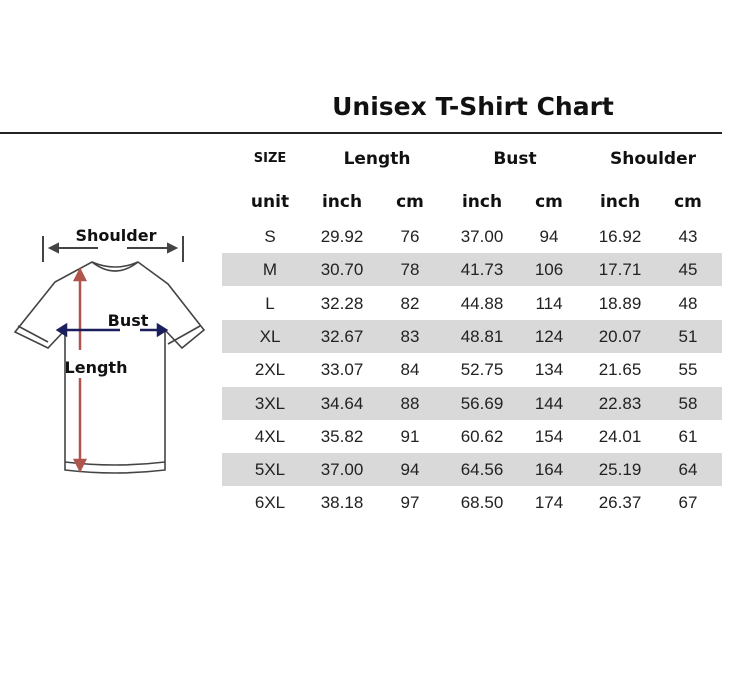  Describe the element at coordinates (688, 370) in the screenshot. I see `value-cell: 55` at that location.